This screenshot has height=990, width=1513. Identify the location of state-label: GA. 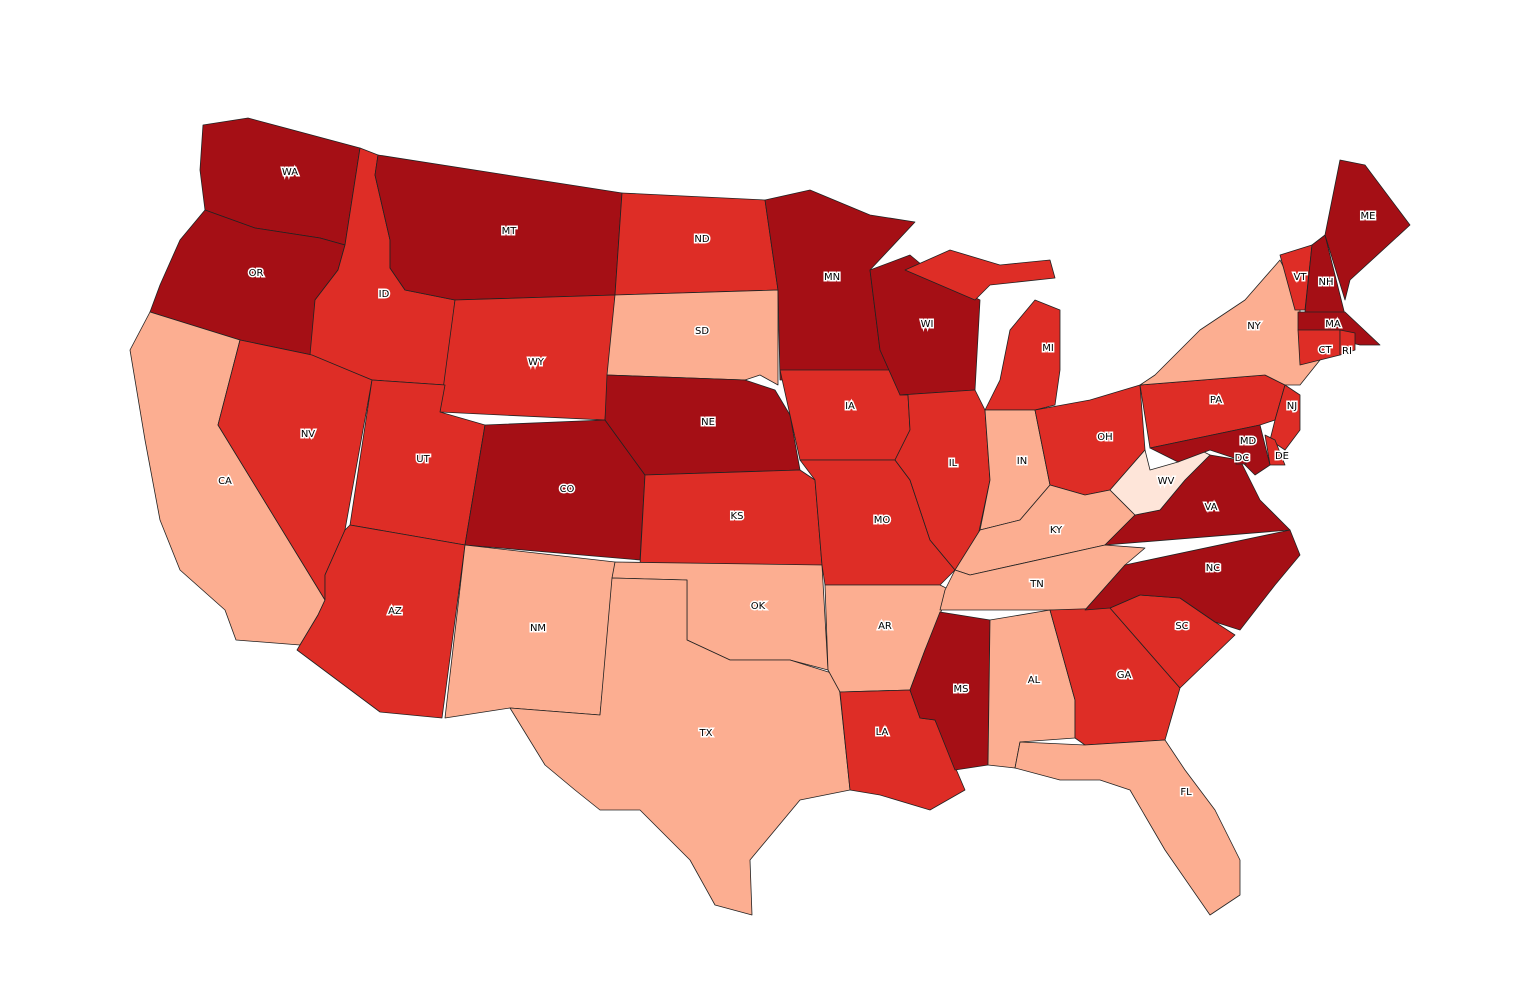
(1124, 675).